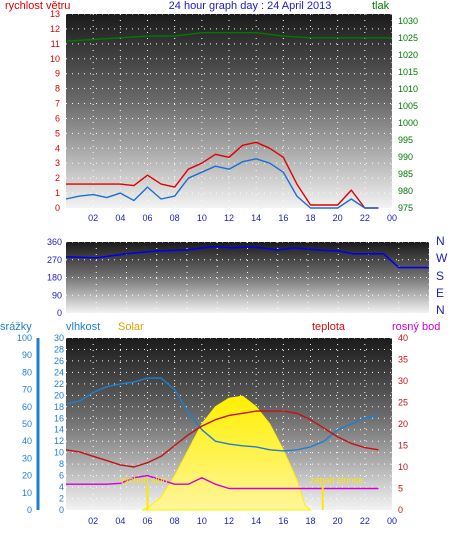 This screenshot has height=555, width=464. Describe the element at coordinates (283, 521) in the screenshot. I see `climate-x-tick-label: 16` at that location.